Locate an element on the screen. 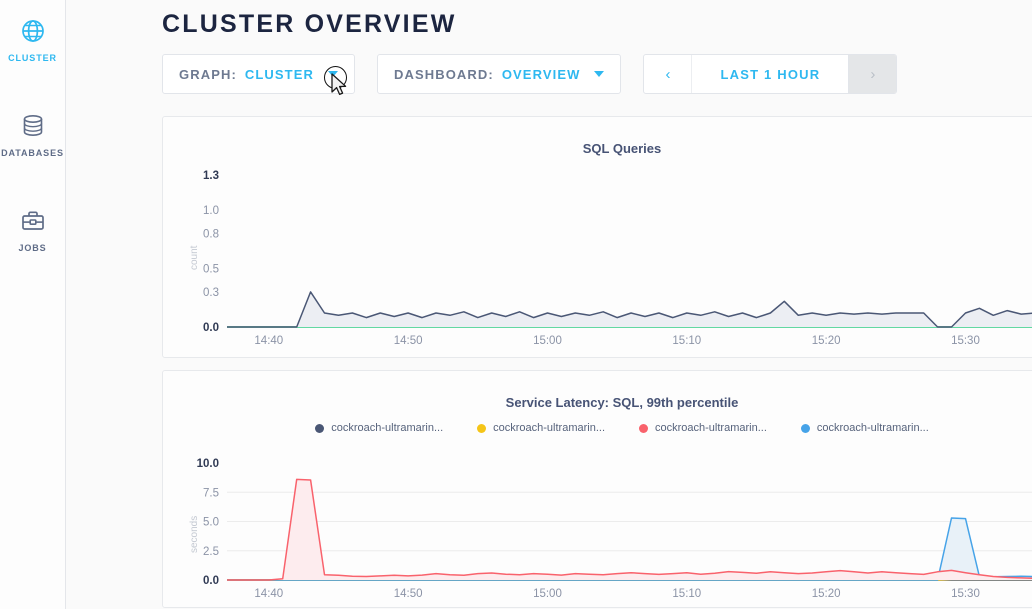 The image size is (1032, 609). briefcase-icon is located at coordinates (33, 221).